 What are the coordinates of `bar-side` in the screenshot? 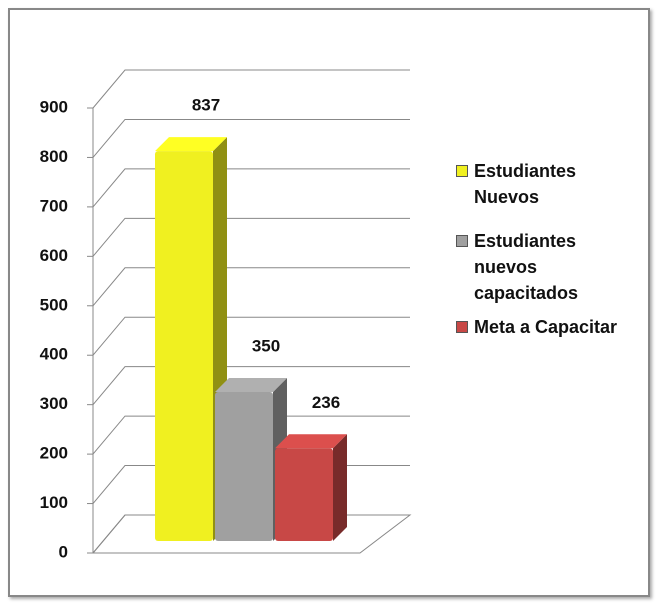 It's located at (340, 487).